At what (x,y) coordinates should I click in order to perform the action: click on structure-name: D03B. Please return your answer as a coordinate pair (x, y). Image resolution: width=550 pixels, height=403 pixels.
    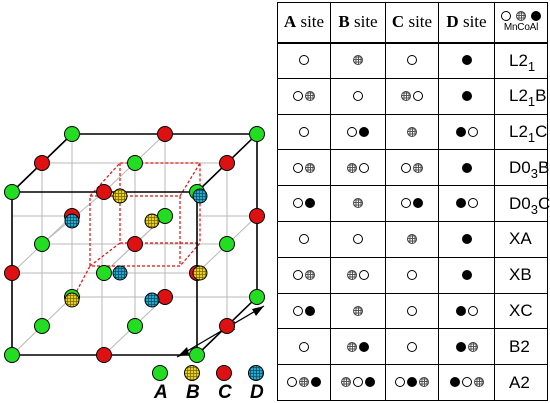
    Looking at the image, I should click on (522, 168).